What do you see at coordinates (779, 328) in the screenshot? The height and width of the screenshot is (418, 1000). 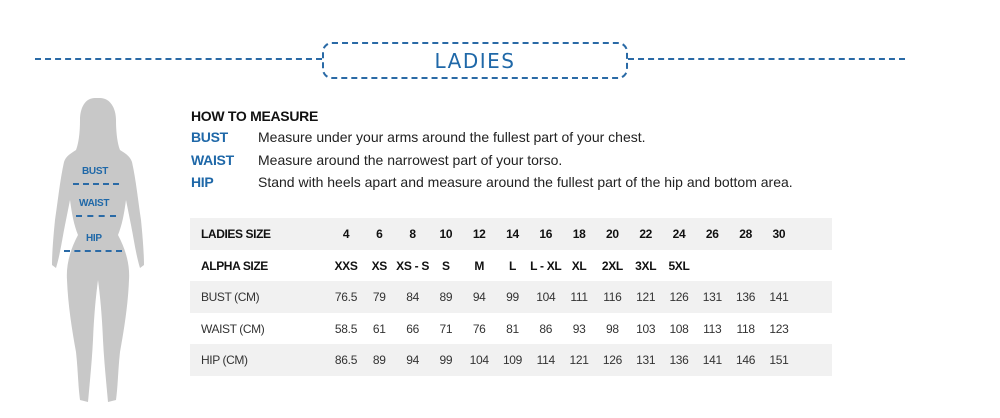 I see `table-cell: 123` at bounding box center [779, 328].